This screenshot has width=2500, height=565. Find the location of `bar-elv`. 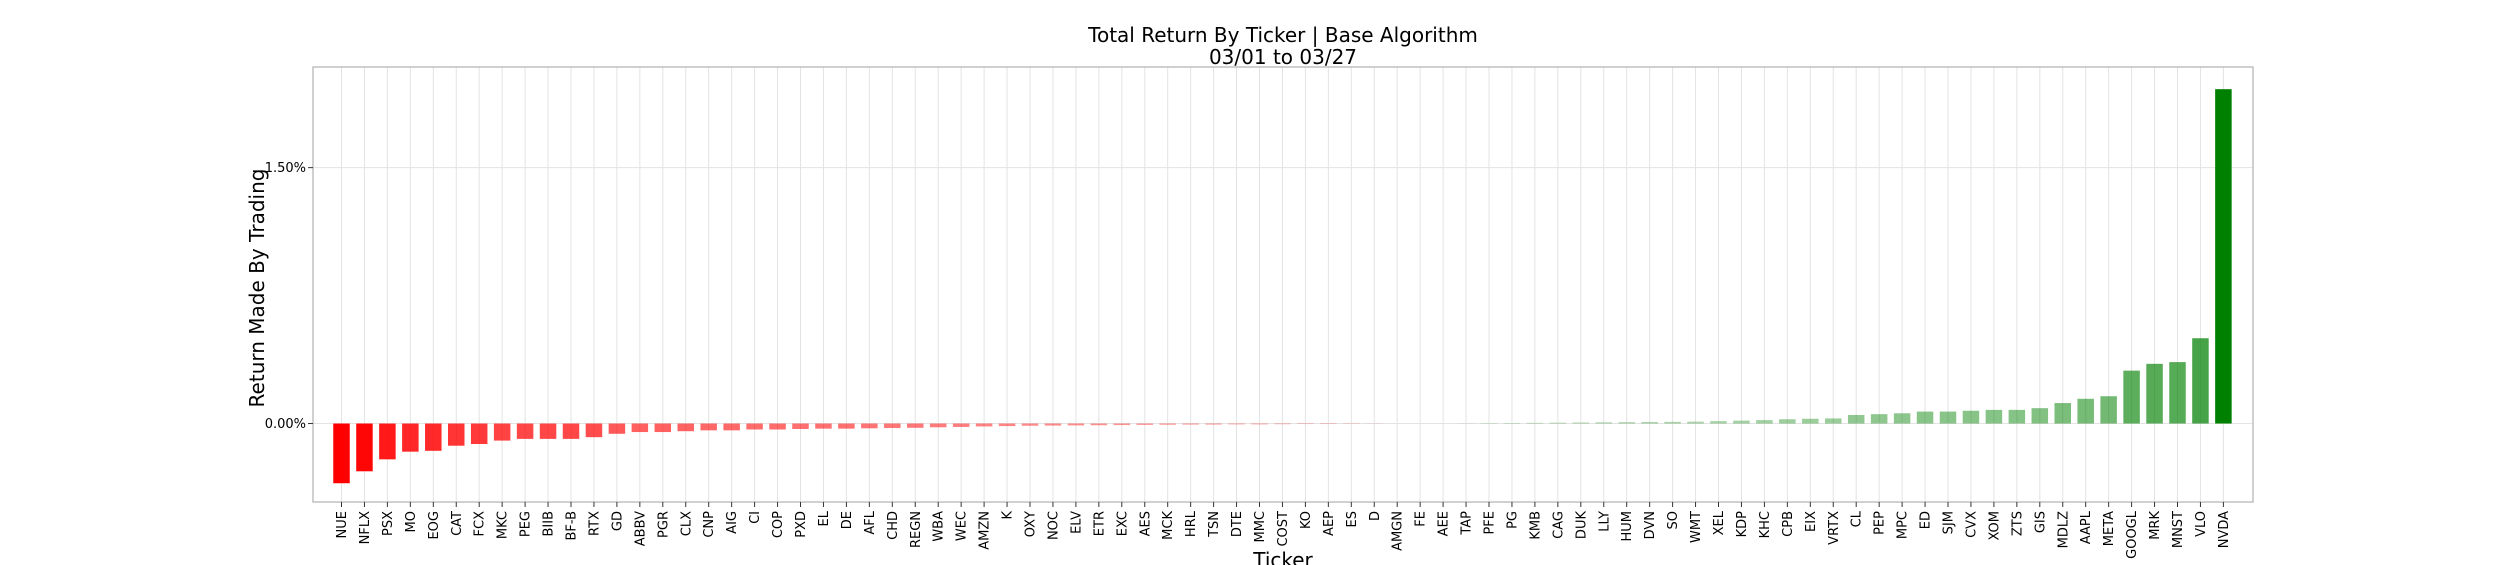

bar-elv is located at coordinates (1076, 424).